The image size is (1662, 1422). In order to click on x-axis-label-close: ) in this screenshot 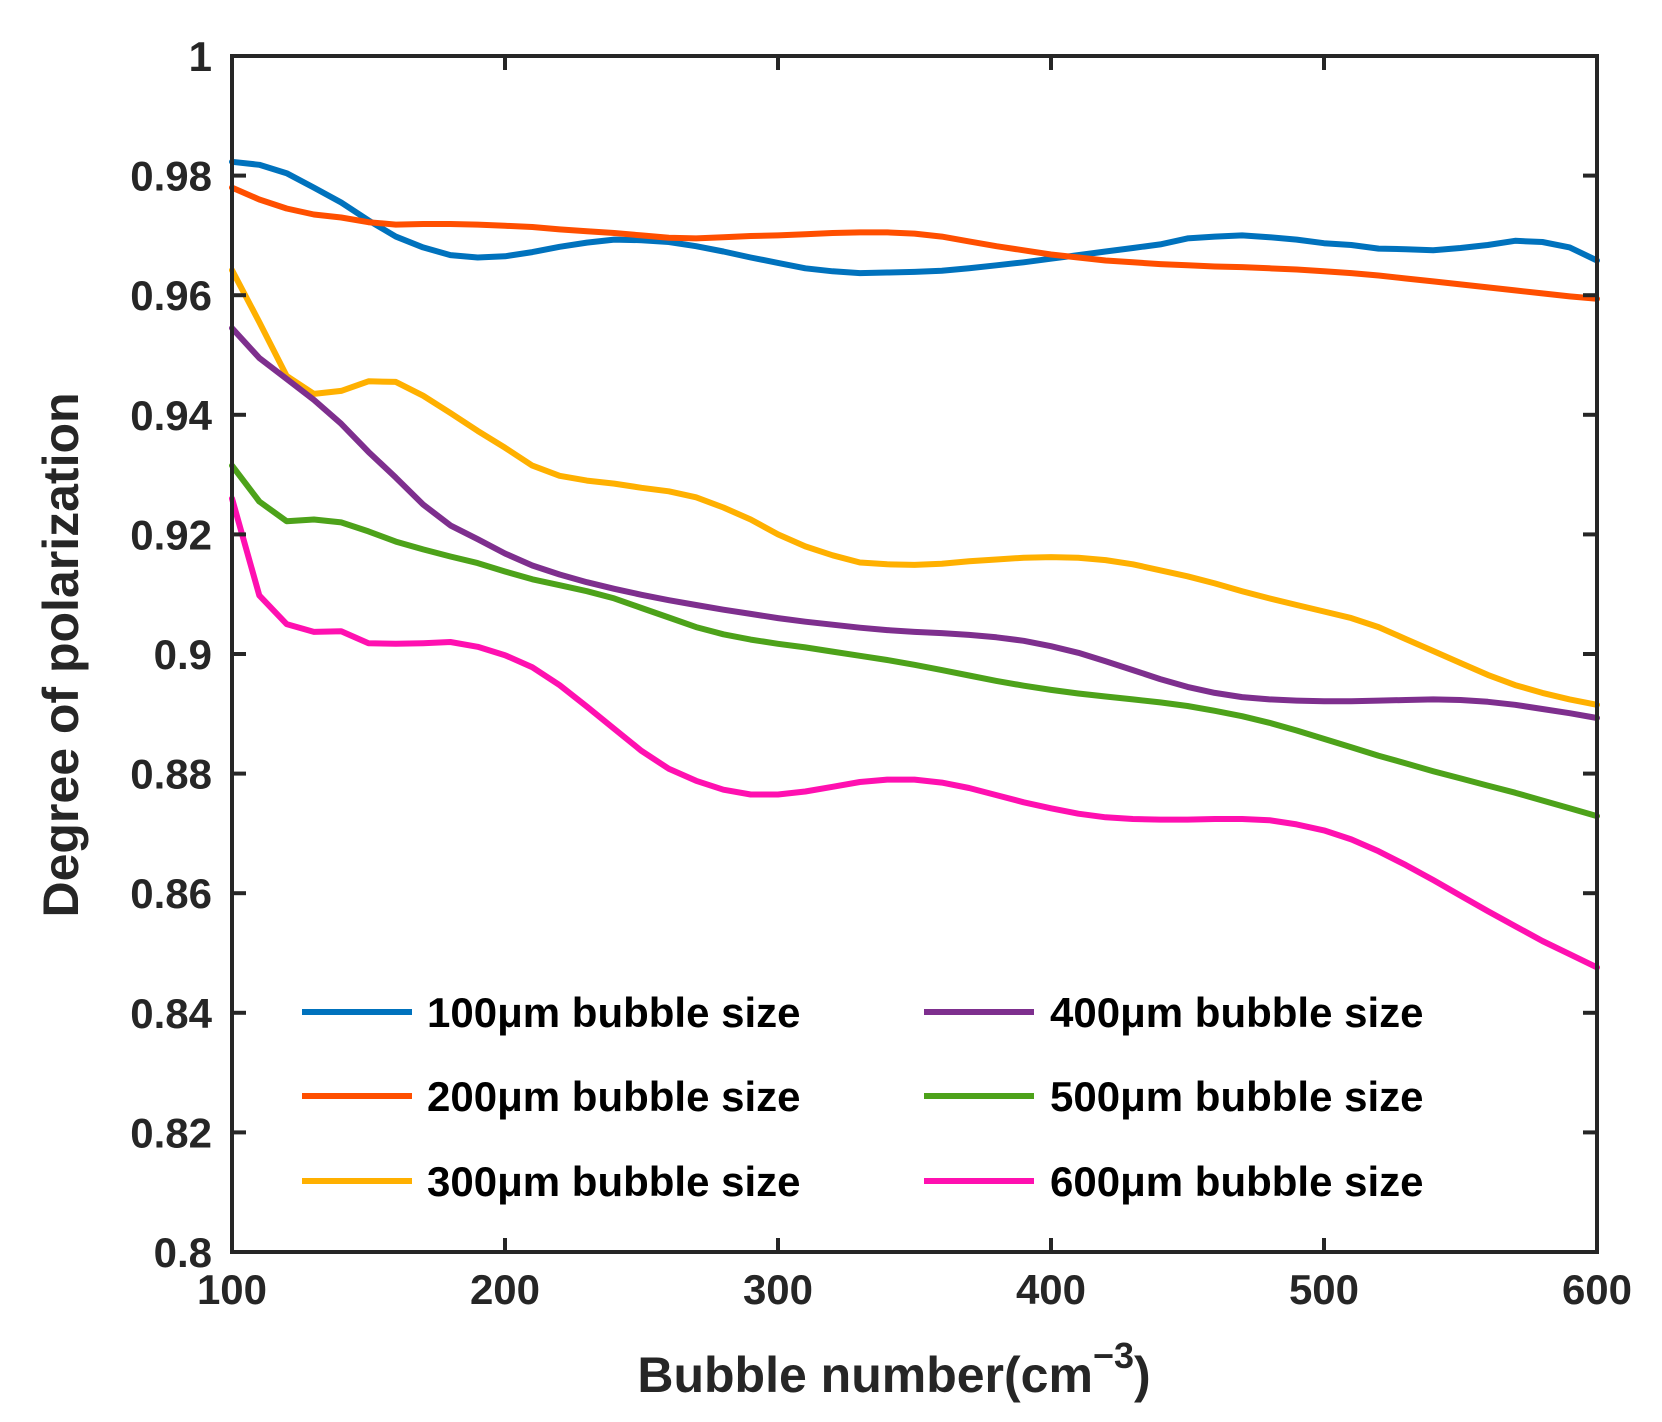, I will do `click(1142, 1375)`.